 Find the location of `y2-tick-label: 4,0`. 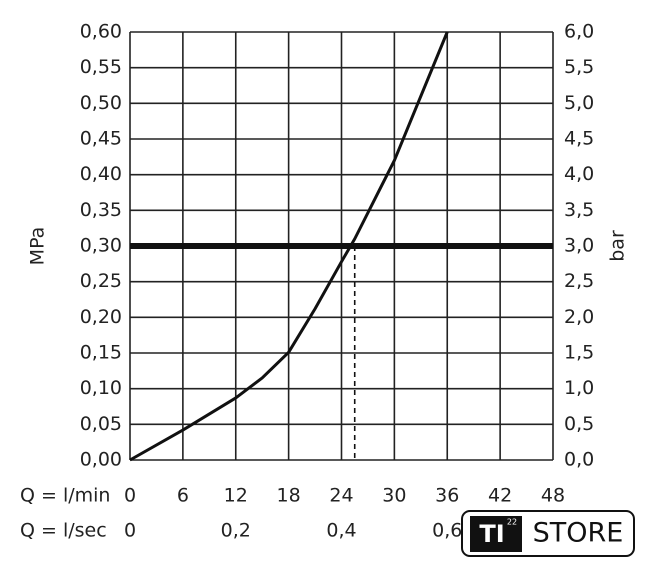

y2-tick-label: 4,0 is located at coordinates (579, 174).